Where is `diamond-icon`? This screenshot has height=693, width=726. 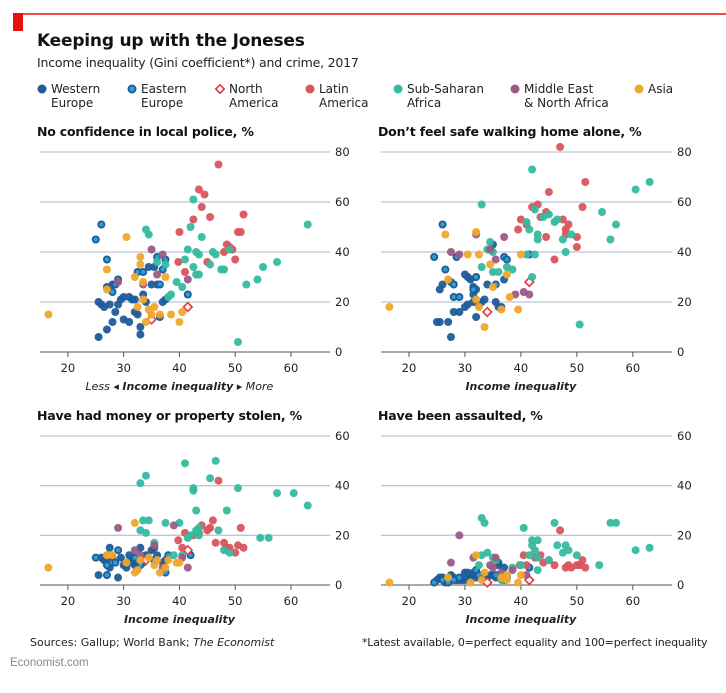 diamond-icon is located at coordinates (220, 89).